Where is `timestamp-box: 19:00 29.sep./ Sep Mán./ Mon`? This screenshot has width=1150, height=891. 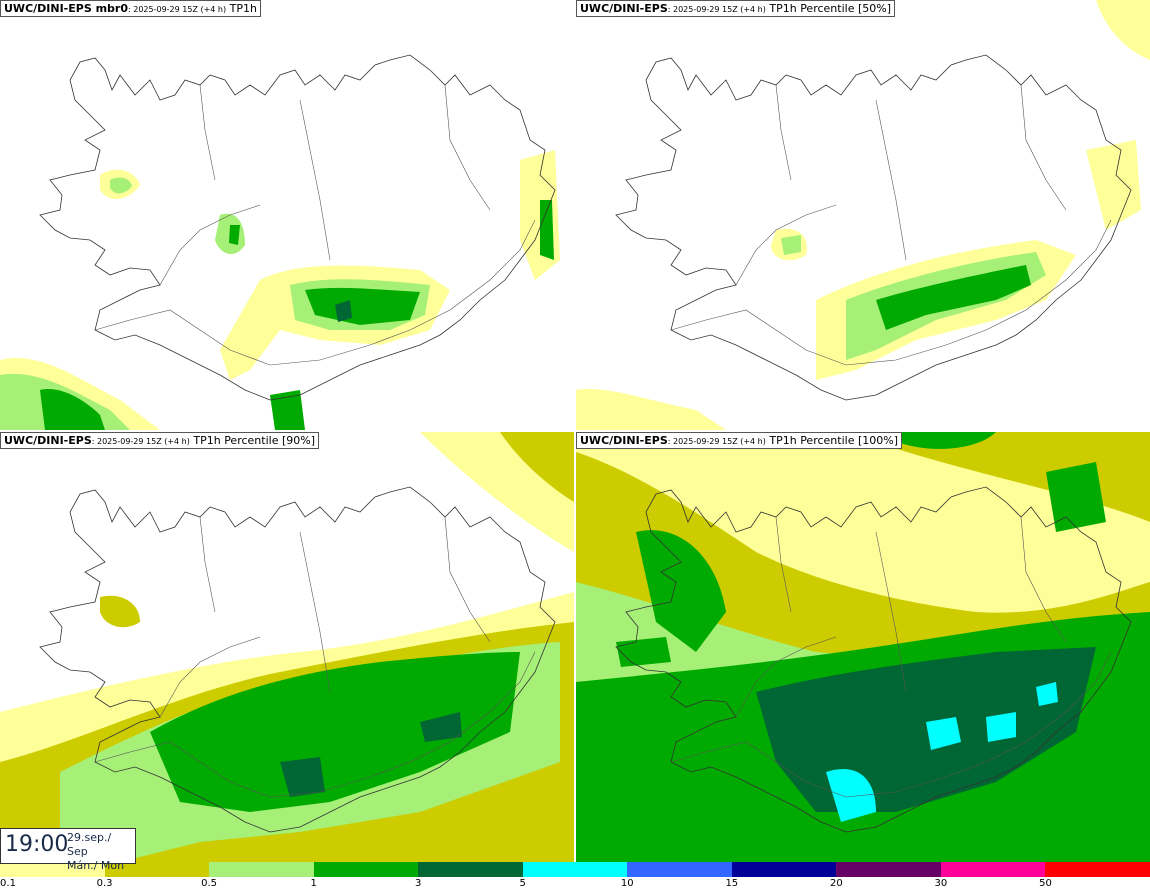 timestamp-box: 19:00 29.sep./ Sep Mán./ Mon is located at coordinates (68, 850).